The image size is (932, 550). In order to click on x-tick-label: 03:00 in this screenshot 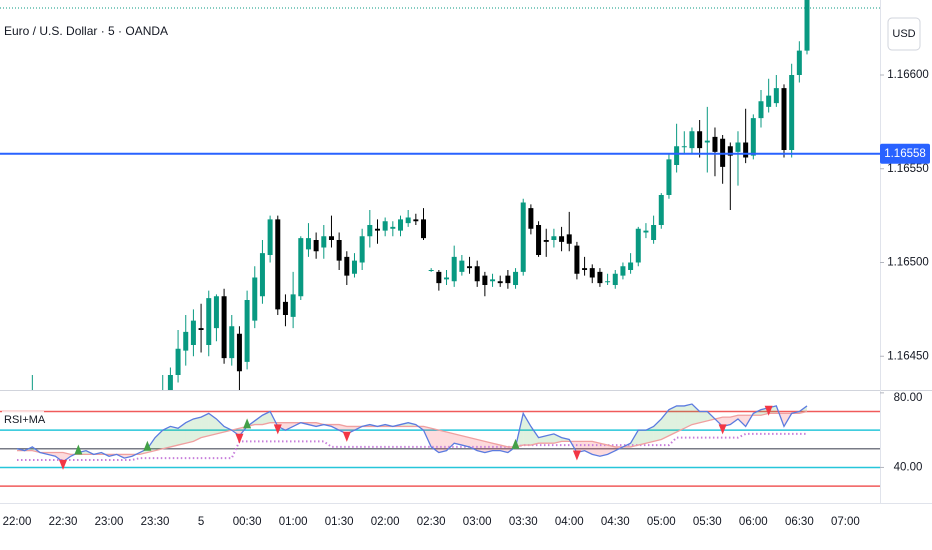, I will do `click(477, 522)`.